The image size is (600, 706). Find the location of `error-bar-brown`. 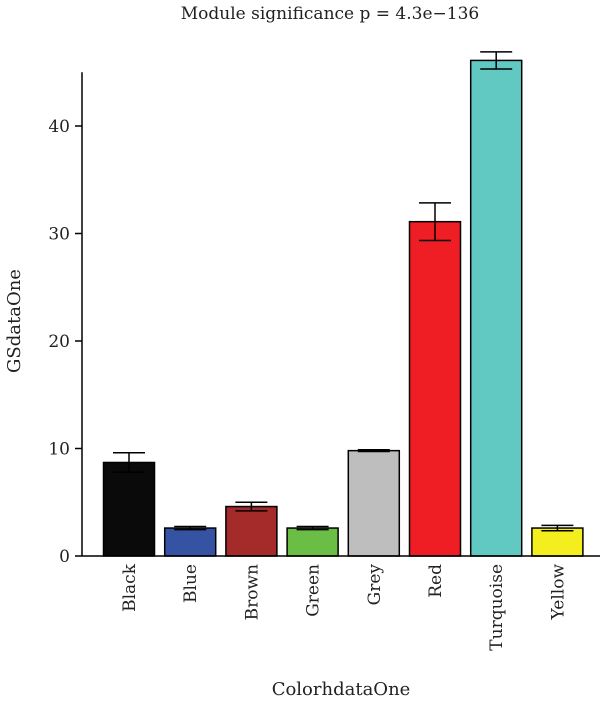

error-bar-brown is located at coordinates (251, 506).